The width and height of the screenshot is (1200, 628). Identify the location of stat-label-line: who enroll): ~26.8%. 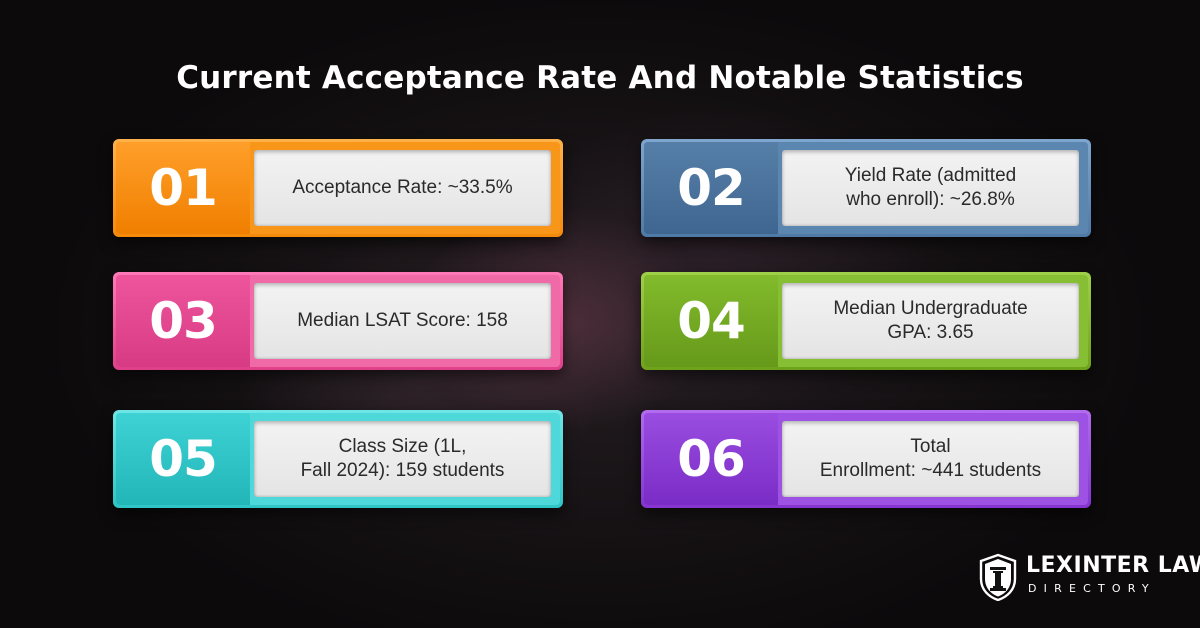
(930, 199).